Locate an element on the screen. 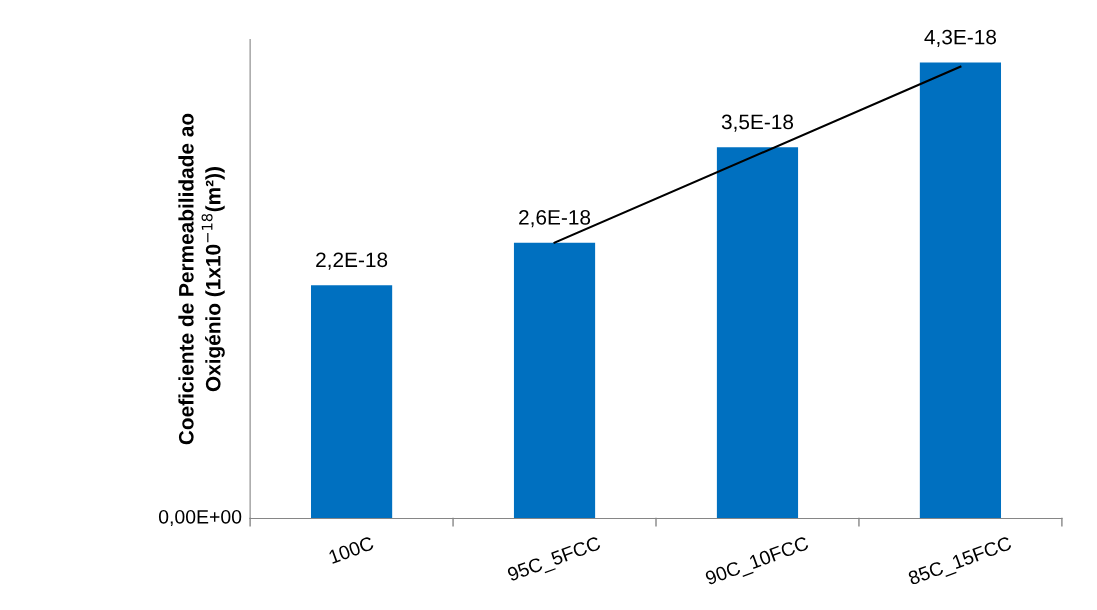  data-label: 2,2E-18 is located at coordinates (352, 261).